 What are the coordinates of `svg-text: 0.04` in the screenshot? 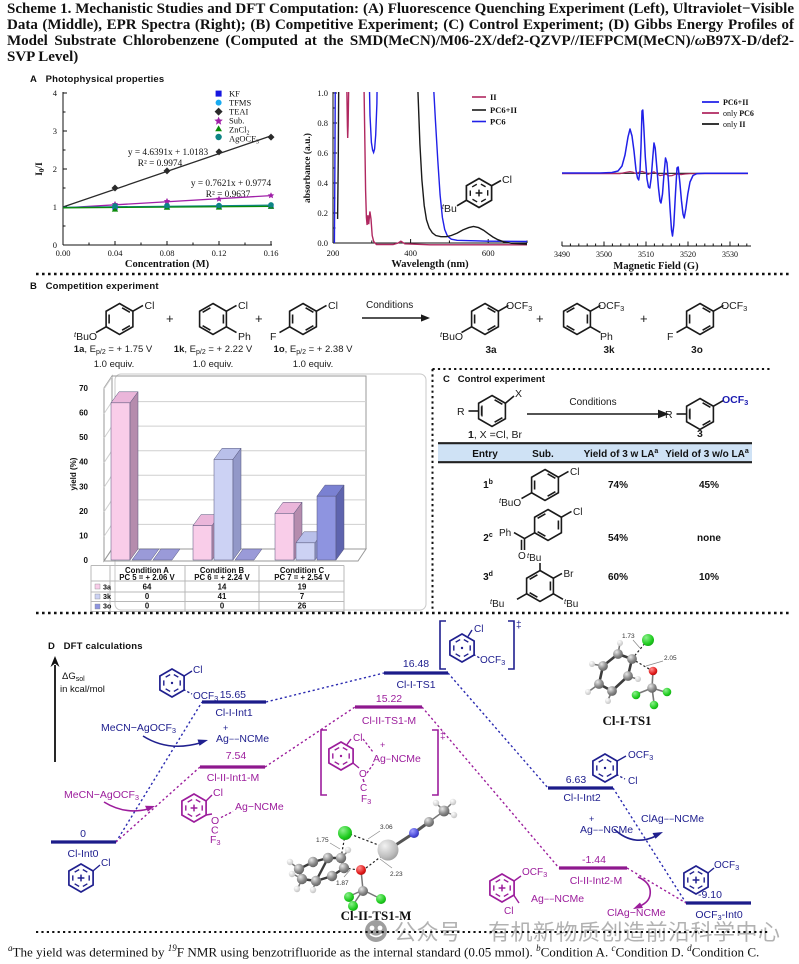 It's located at (116, 253).